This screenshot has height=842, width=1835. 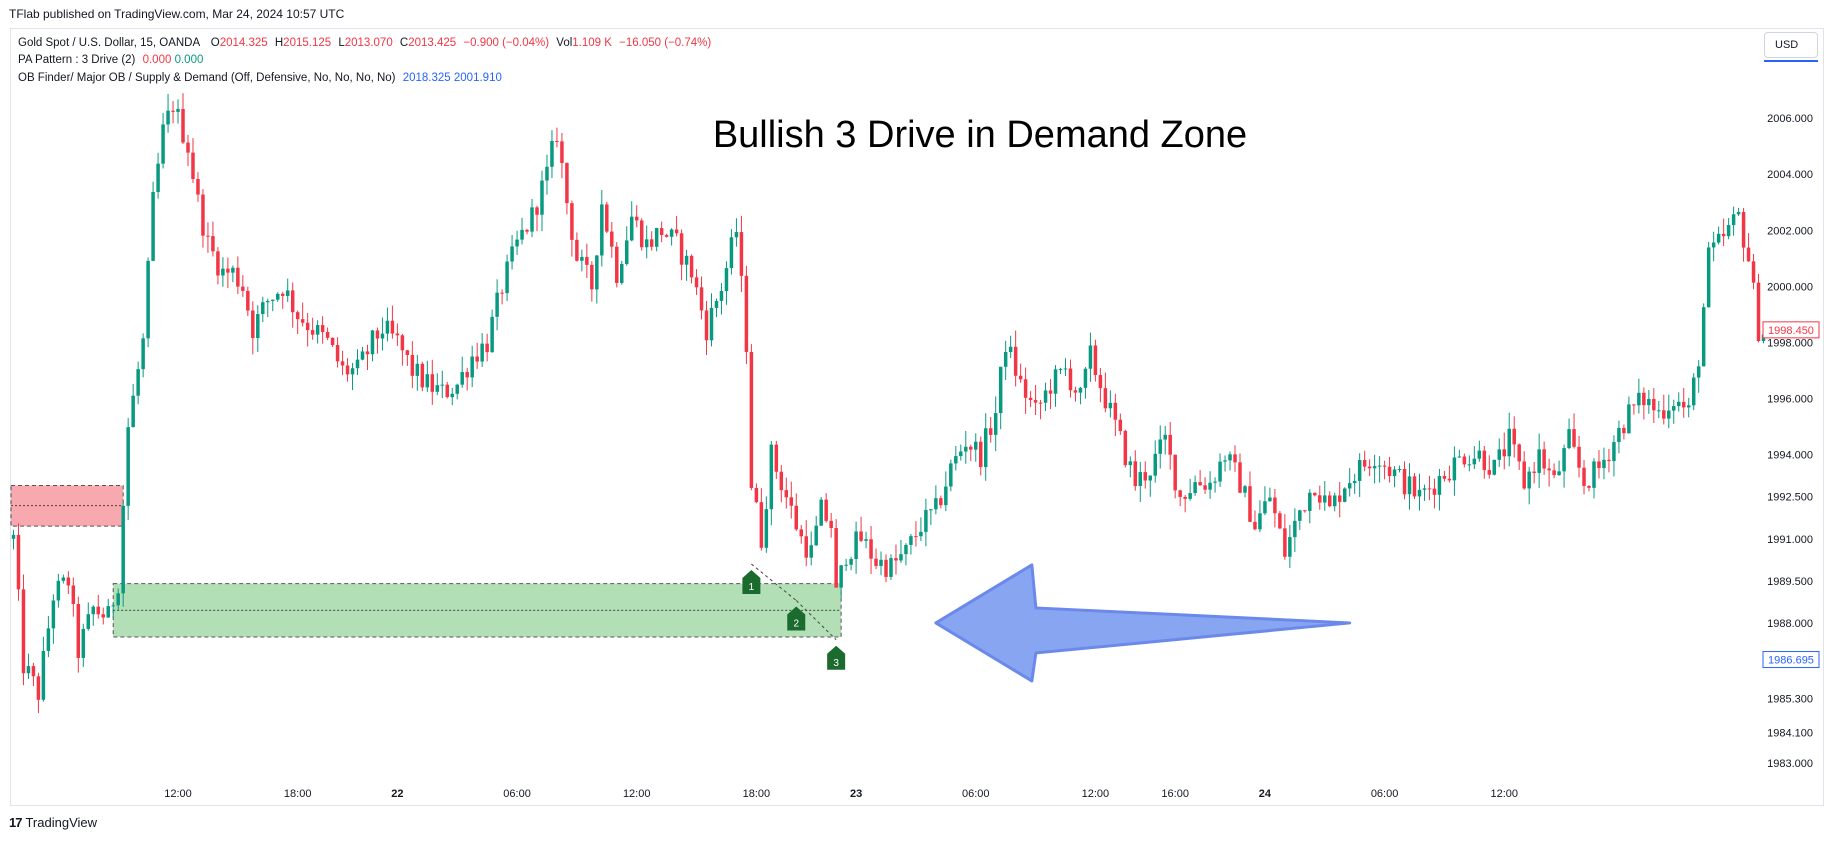 I want to click on open-value: 2014.325, so click(x=243, y=43).